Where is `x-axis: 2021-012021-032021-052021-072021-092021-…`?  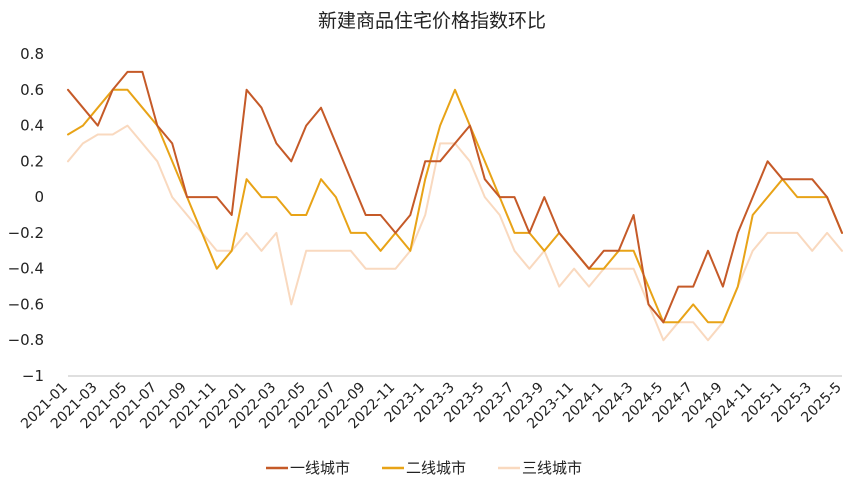 x-axis: 2021-012021-032021-052021-072021-092021-… is located at coordinates (431, 403).